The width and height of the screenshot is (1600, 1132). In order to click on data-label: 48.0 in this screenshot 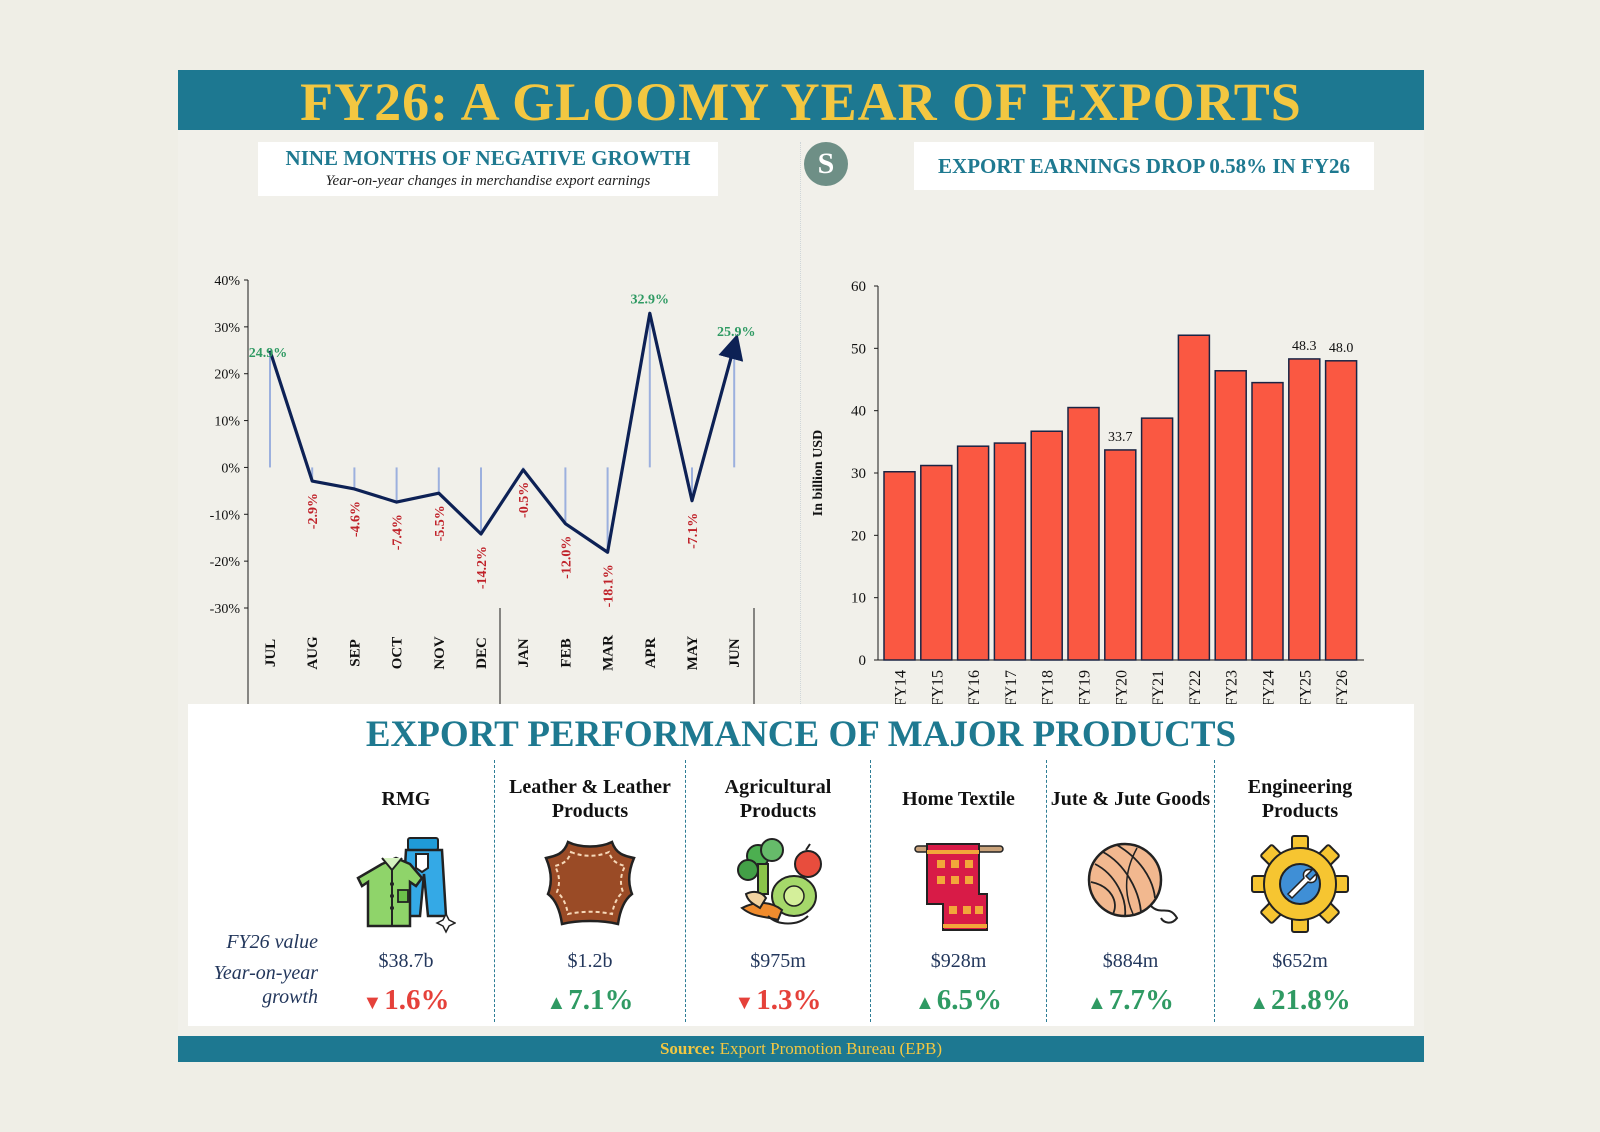, I will do `click(1341, 348)`.